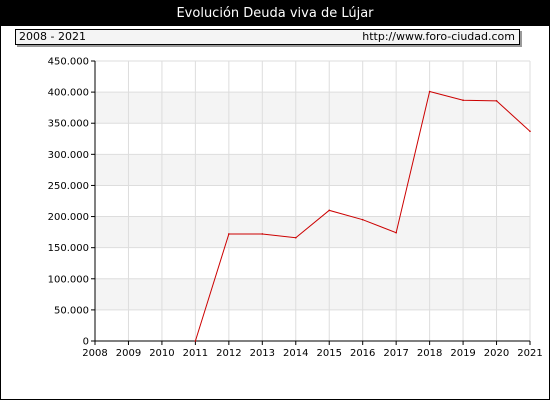  What do you see at coordinates (262, 353) in the screenshot?
I see `x-tick-label: 2013` at bounding box center [262, 353].